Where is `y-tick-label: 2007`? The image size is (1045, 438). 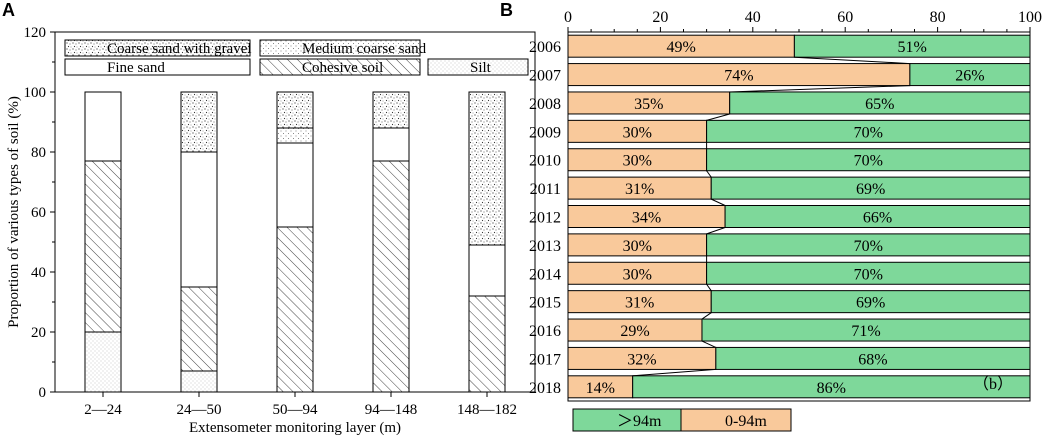 y-tick-label: 2007 is located at coordinates (545, 76).